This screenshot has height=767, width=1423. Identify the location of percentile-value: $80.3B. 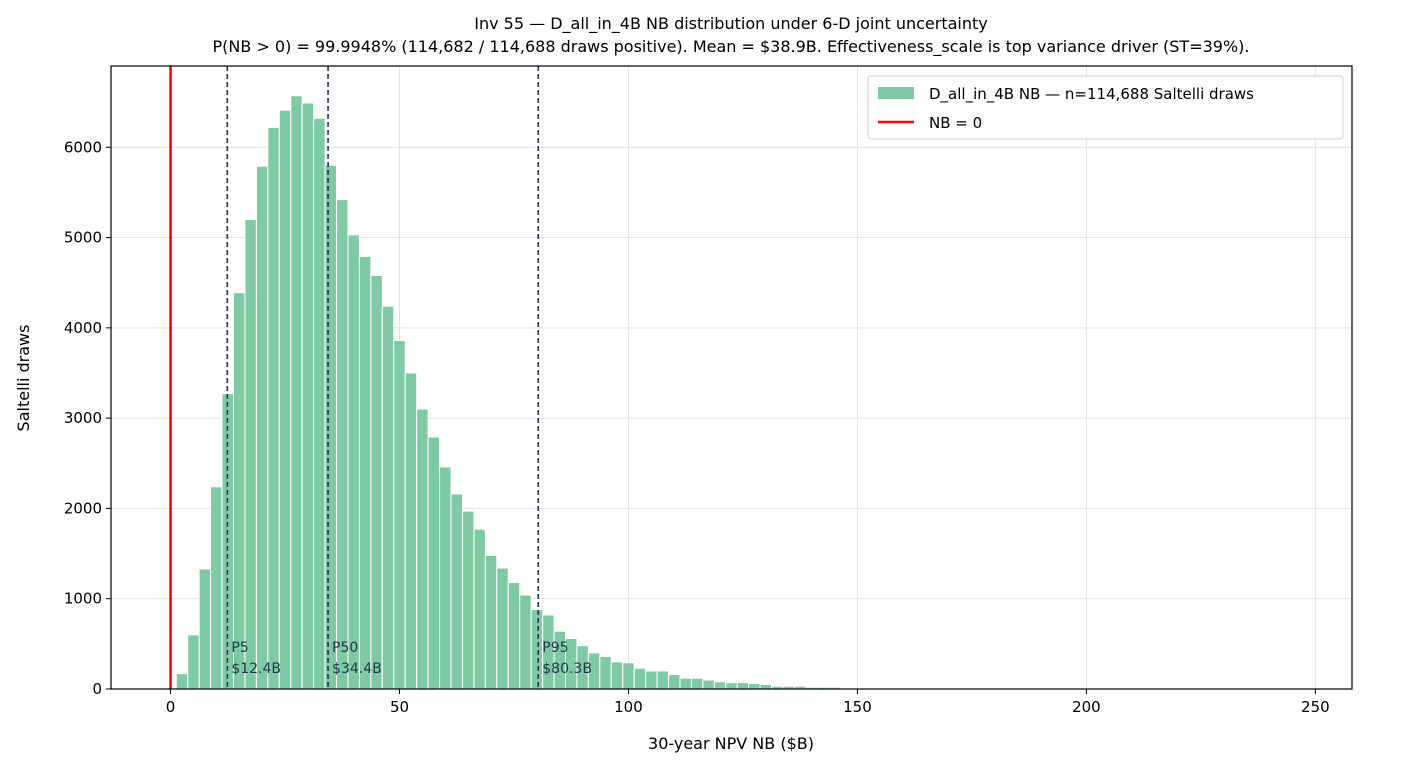
(567, 669).